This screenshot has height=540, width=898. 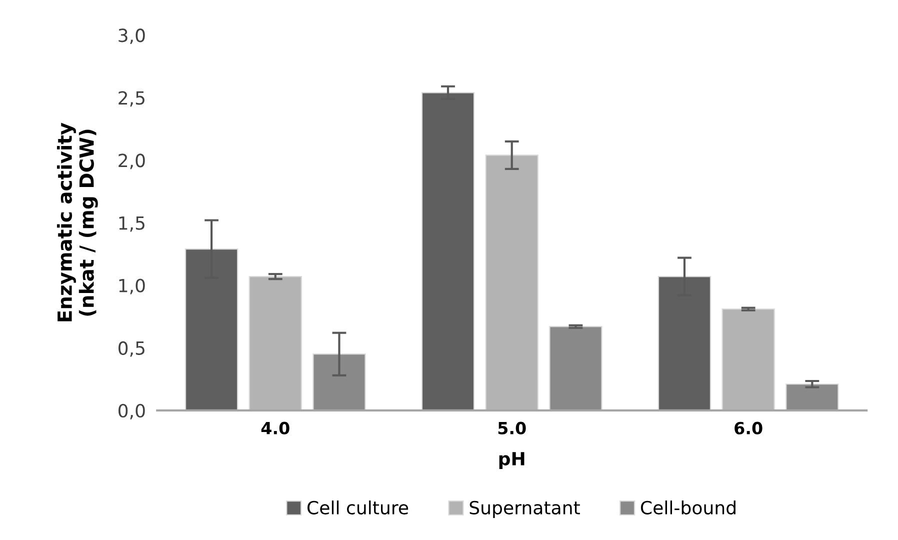 I want to click on y-tick-label: 0,5, so click(x=131, y=349).